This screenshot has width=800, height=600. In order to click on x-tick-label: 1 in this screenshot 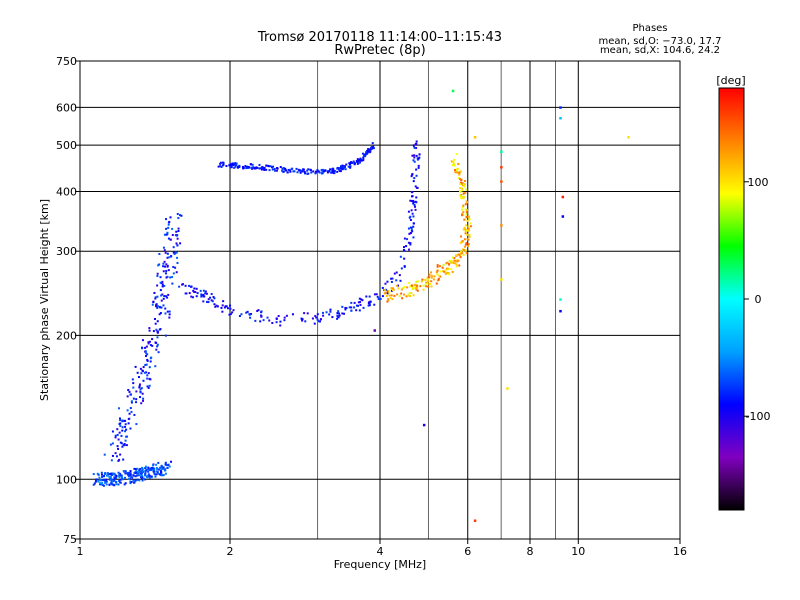, I will do `click(80, 551)`.